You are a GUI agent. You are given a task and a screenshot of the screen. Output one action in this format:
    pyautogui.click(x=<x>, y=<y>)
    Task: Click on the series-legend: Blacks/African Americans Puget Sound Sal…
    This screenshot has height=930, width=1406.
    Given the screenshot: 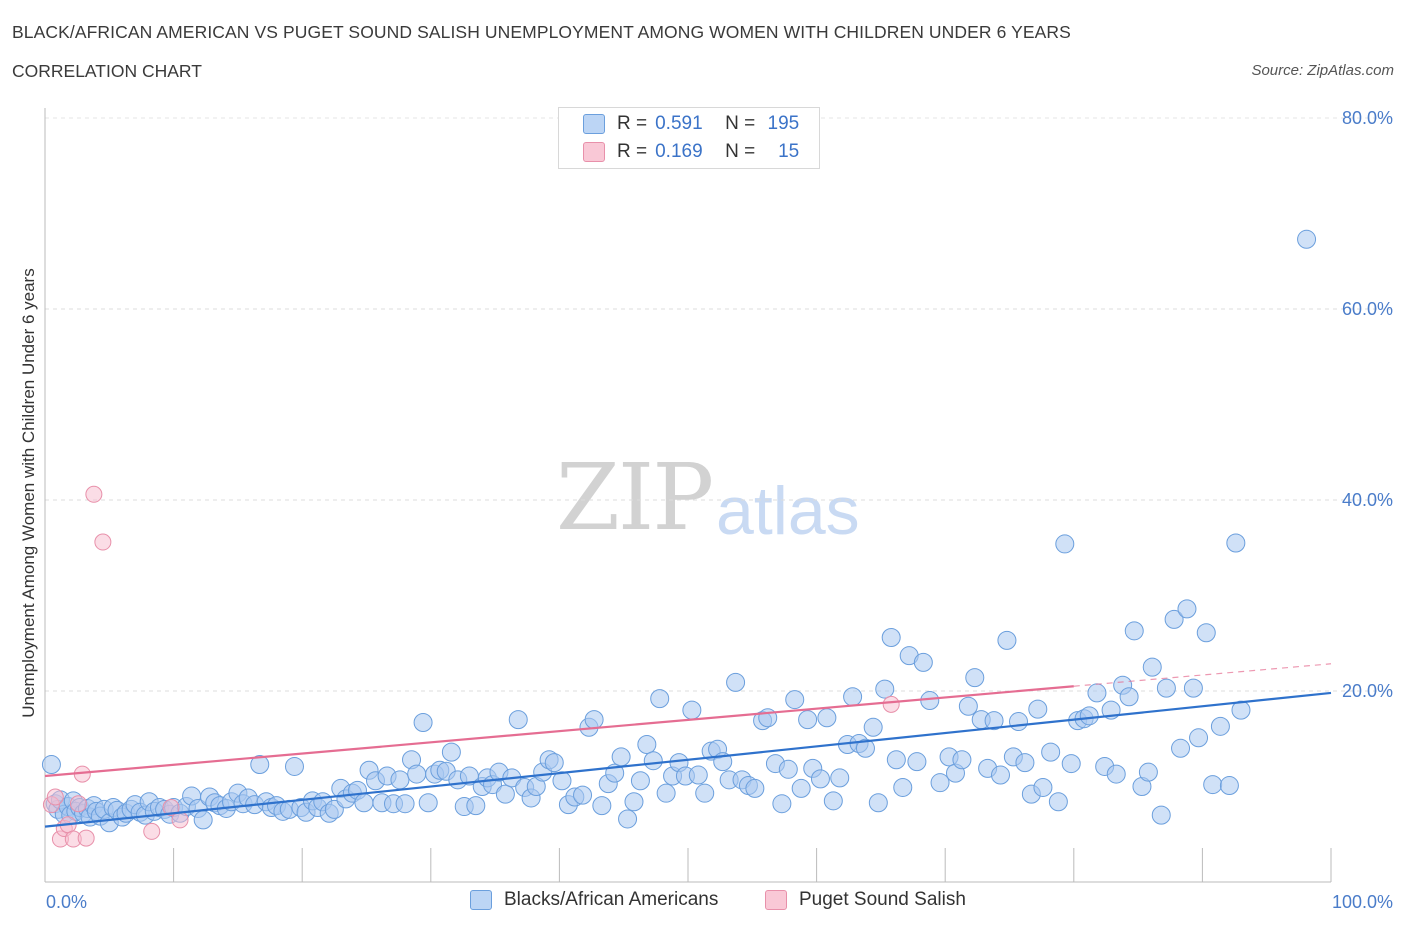 What is the action you would take?
    pyautogui.click(x=703, y=902)
    